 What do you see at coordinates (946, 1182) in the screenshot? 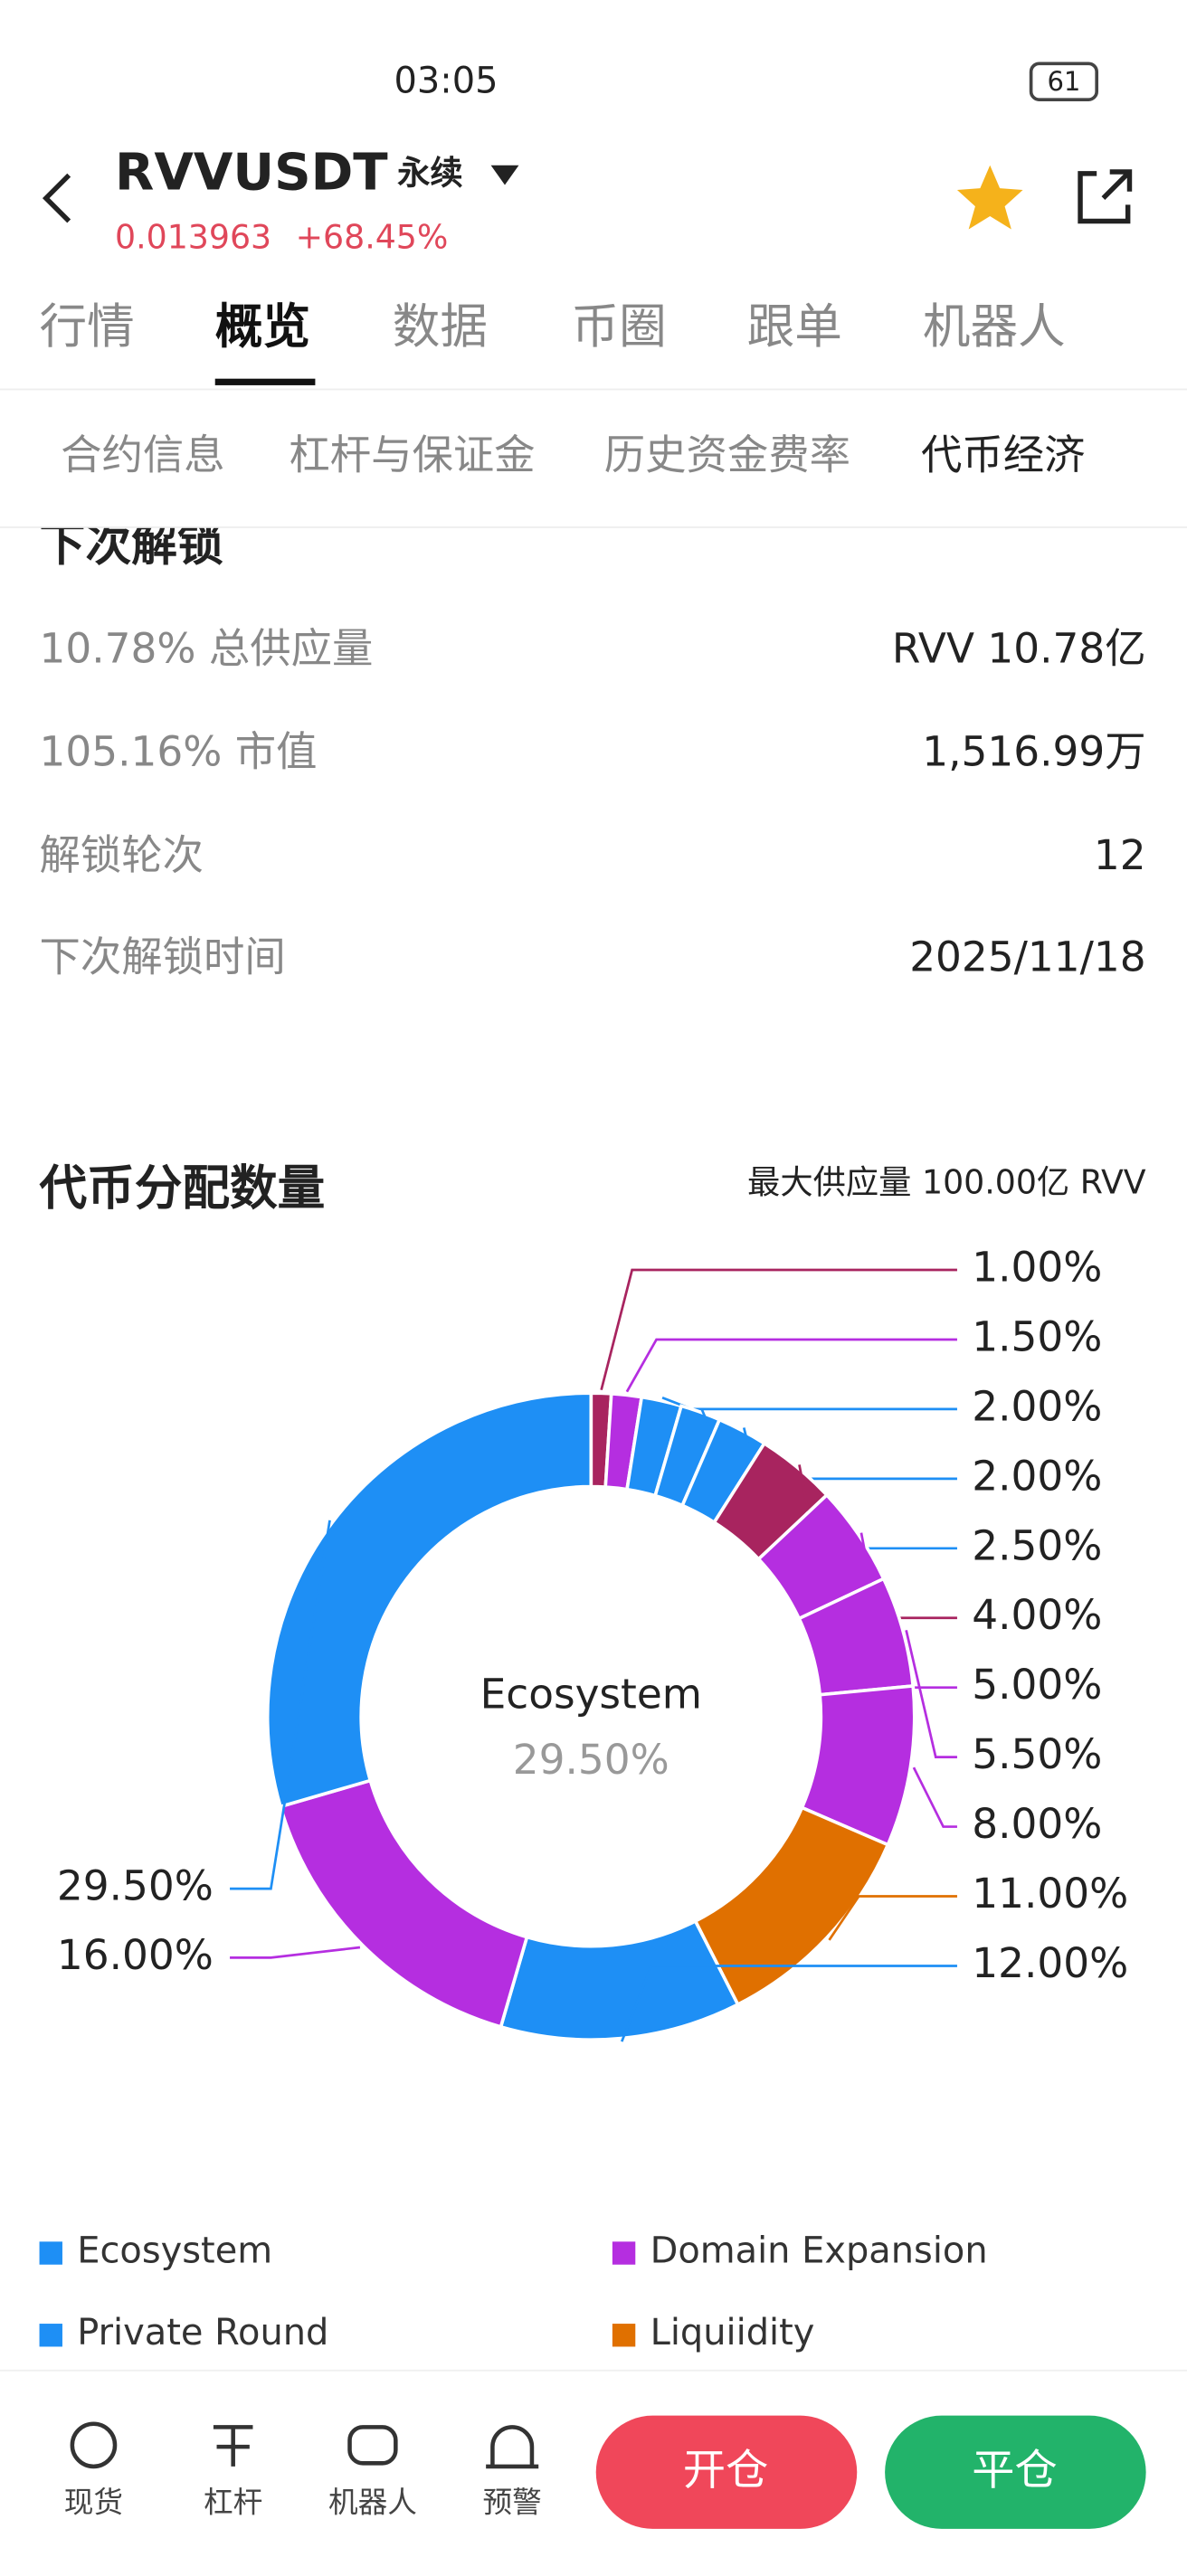
I see `chart-subtitle: 最大供应量 100.00亿 RVV` at bounding box center [946, 1182].